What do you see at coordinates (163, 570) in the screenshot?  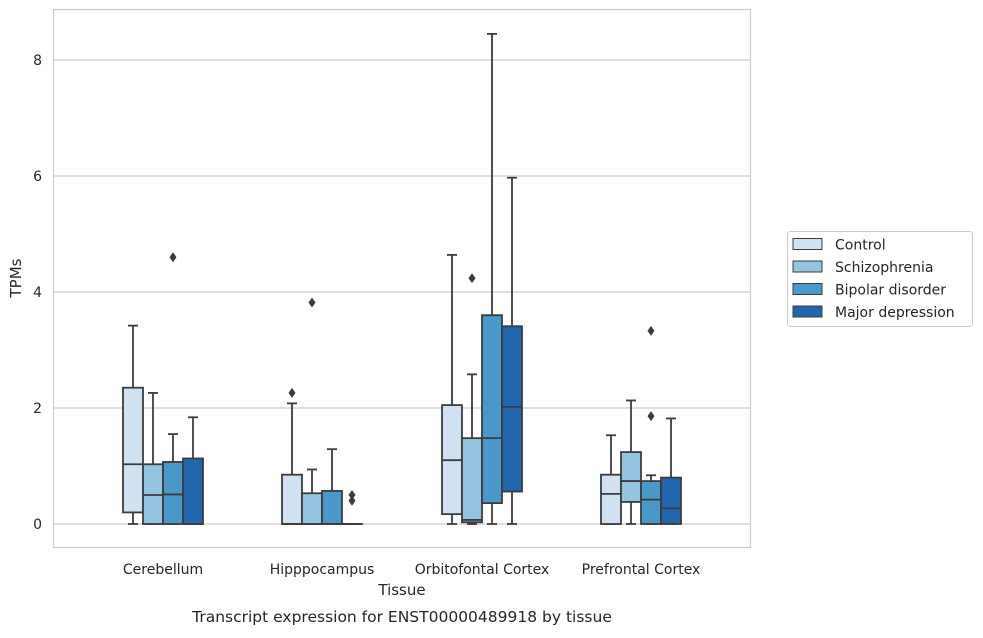 I see `x-tick-label-0: Cerebellum` at bounding box center [163, 570].